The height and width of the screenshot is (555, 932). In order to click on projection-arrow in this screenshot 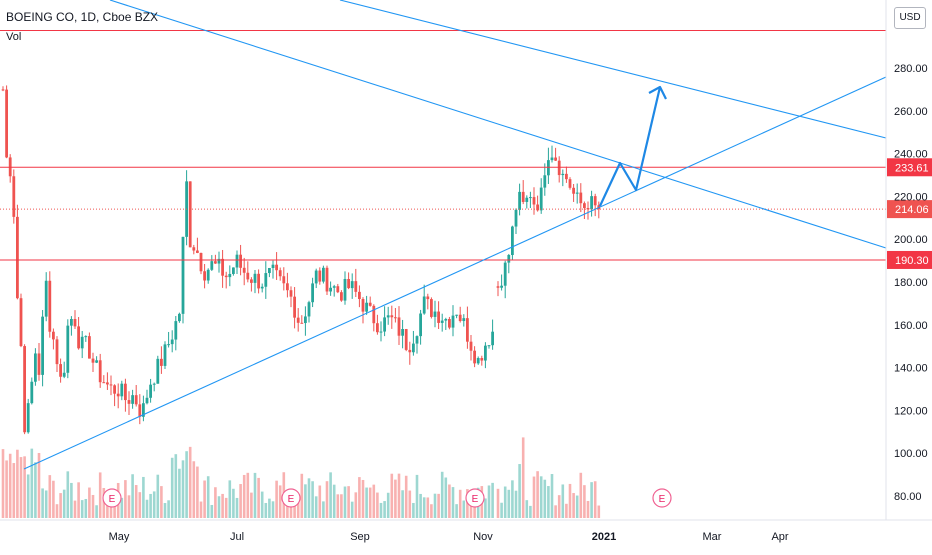, I will do `click(630, 146)`.